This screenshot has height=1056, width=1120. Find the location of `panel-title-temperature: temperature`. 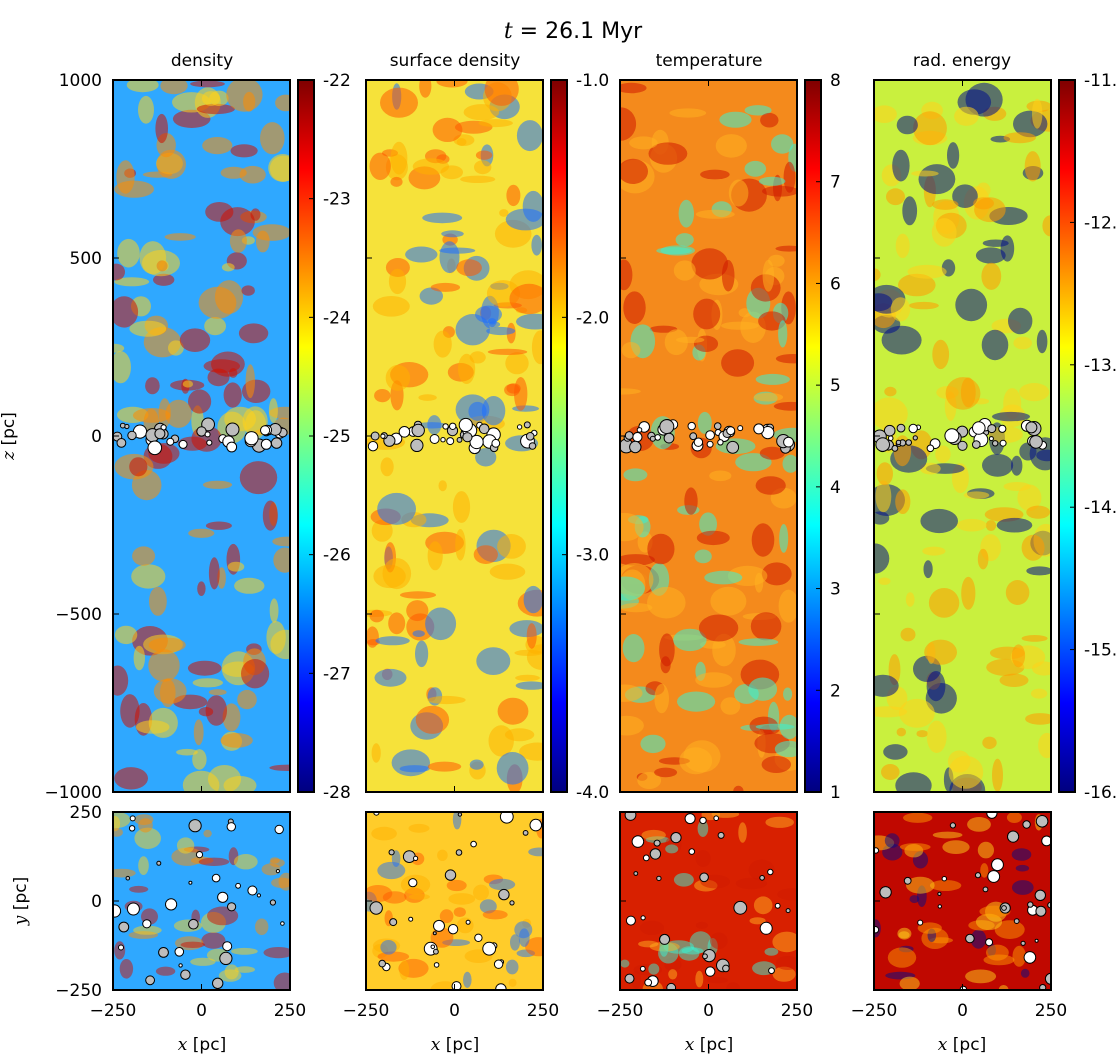

panel-title-temperature: temperature is located at coordinates (709, 61).